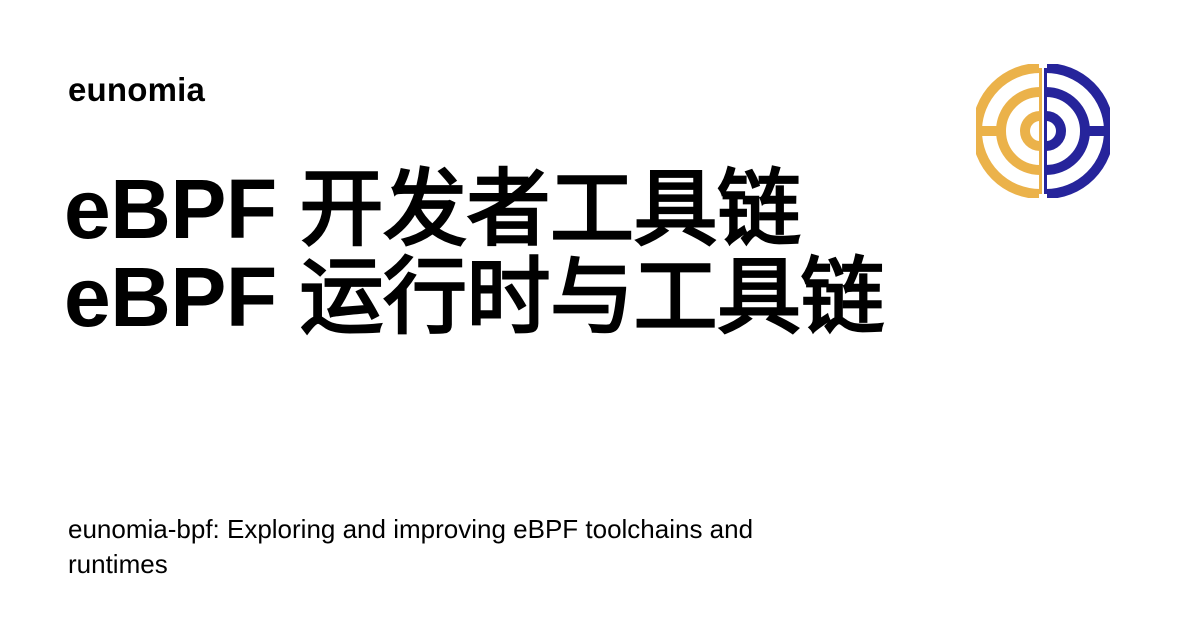  I want to click on eunomia-logo-icon, so click(1043, 131).